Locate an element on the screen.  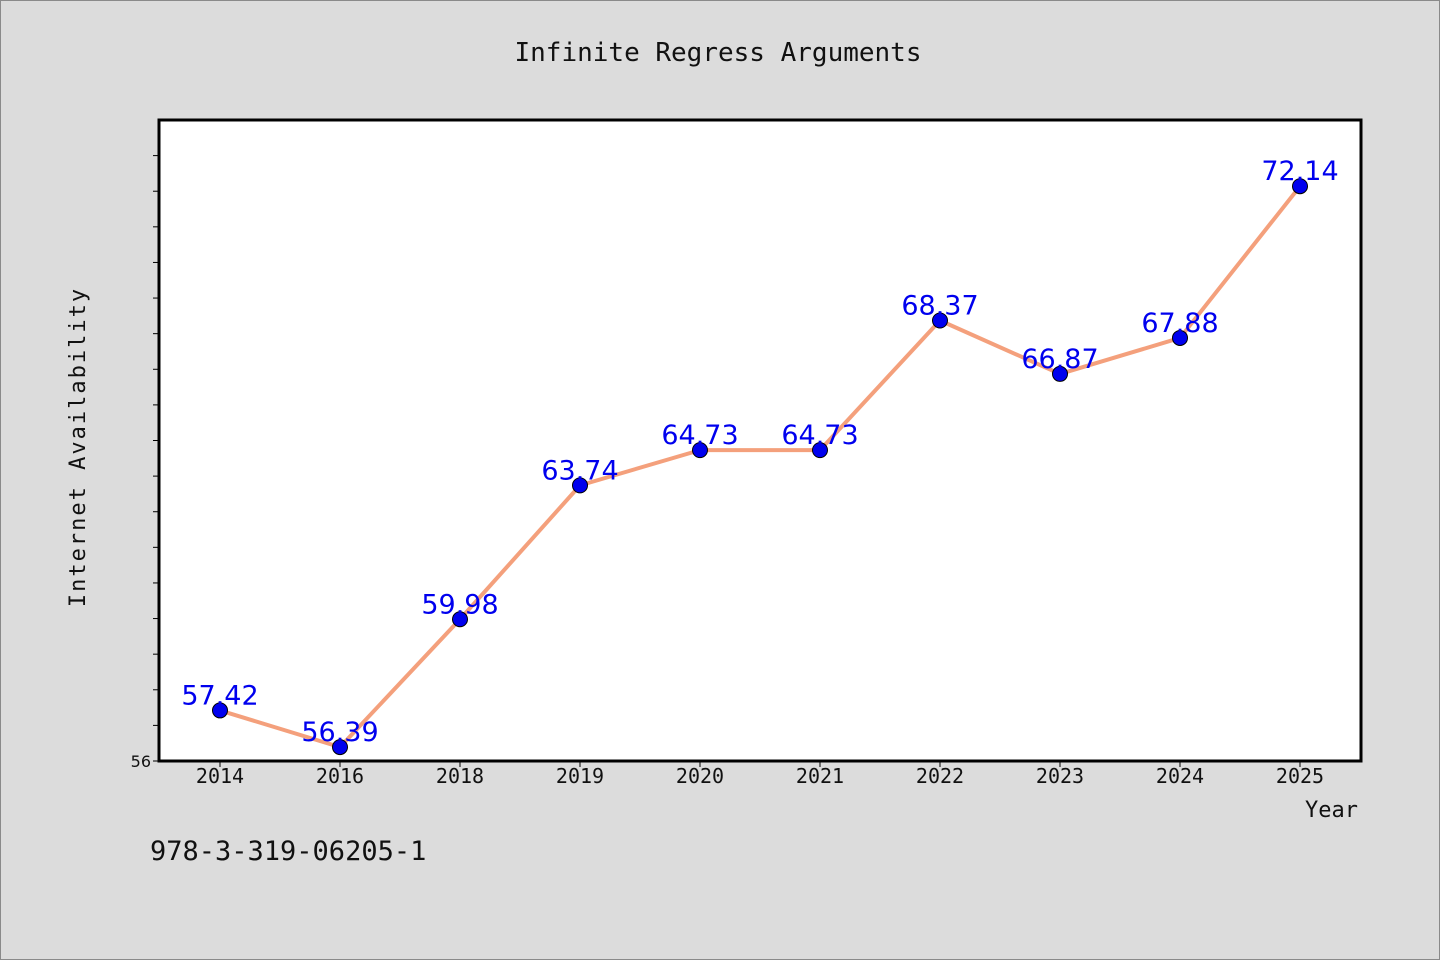
x-tick-label: 2014 is located at coordinates (220, 776).